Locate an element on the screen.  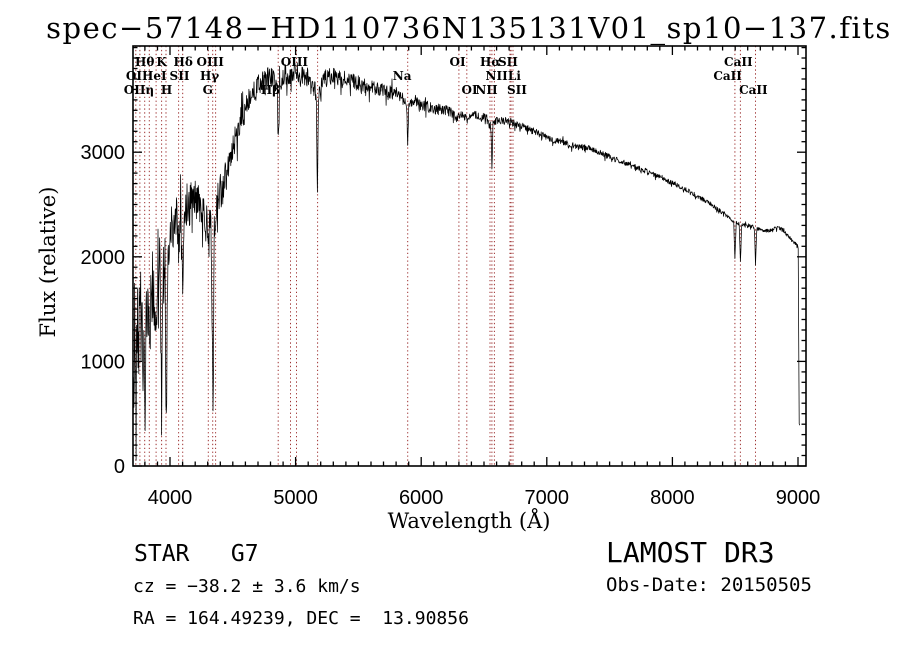
y-tick-label: 1000 is located at coordinates (103, 362).